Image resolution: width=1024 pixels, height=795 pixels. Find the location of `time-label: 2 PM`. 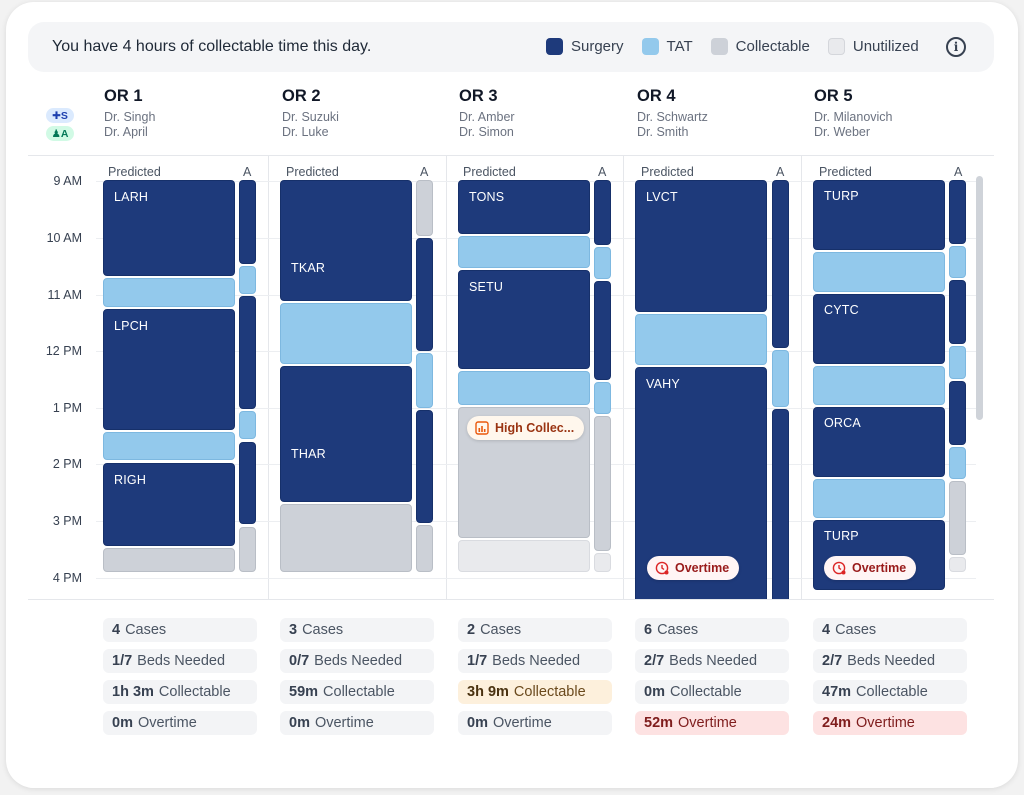

time-label: 2 PM is located at coordinates (67, 464).